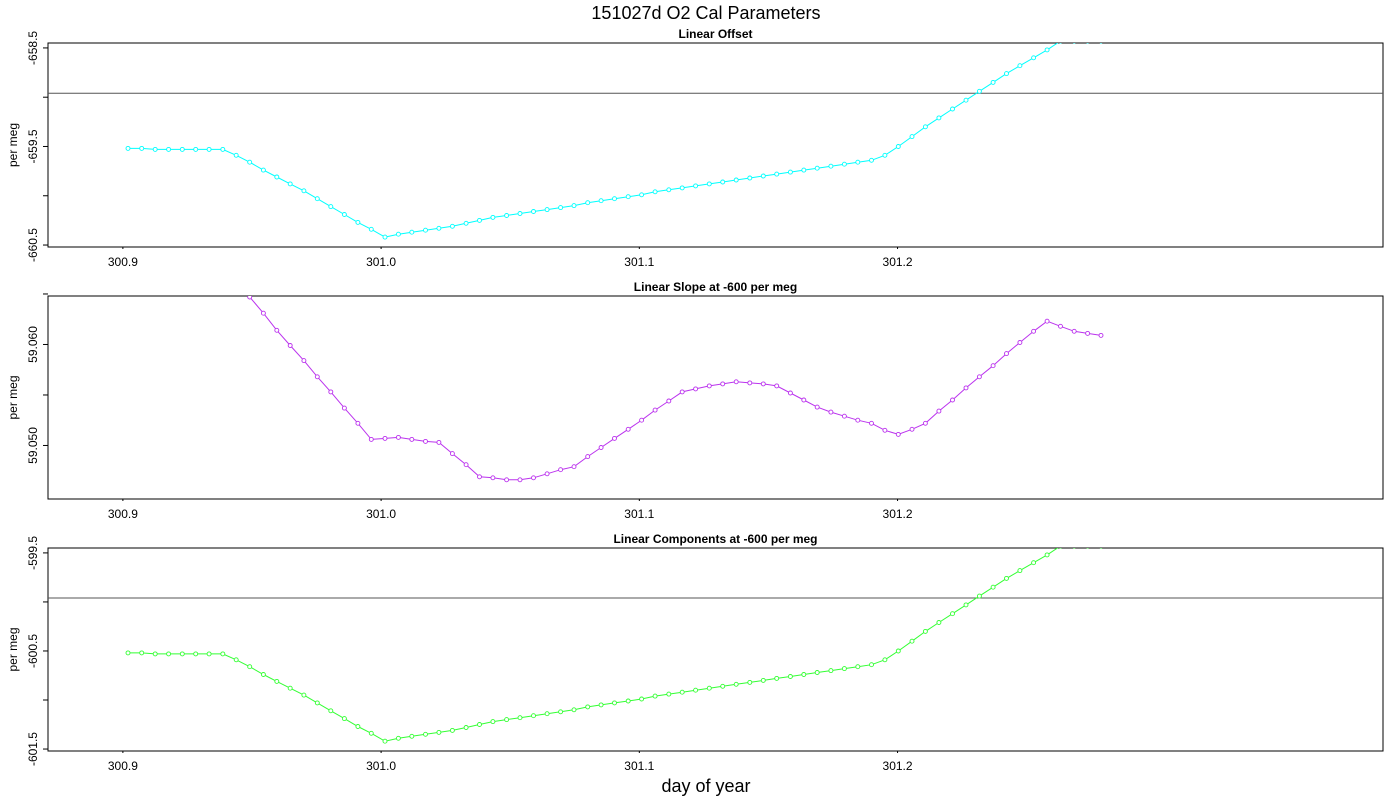 The width and height of the screenshot is (1400, 800). Describe the element at coordinates (705, 786) in the screenshot. I see `figure-xlabel: day of year` at that location.